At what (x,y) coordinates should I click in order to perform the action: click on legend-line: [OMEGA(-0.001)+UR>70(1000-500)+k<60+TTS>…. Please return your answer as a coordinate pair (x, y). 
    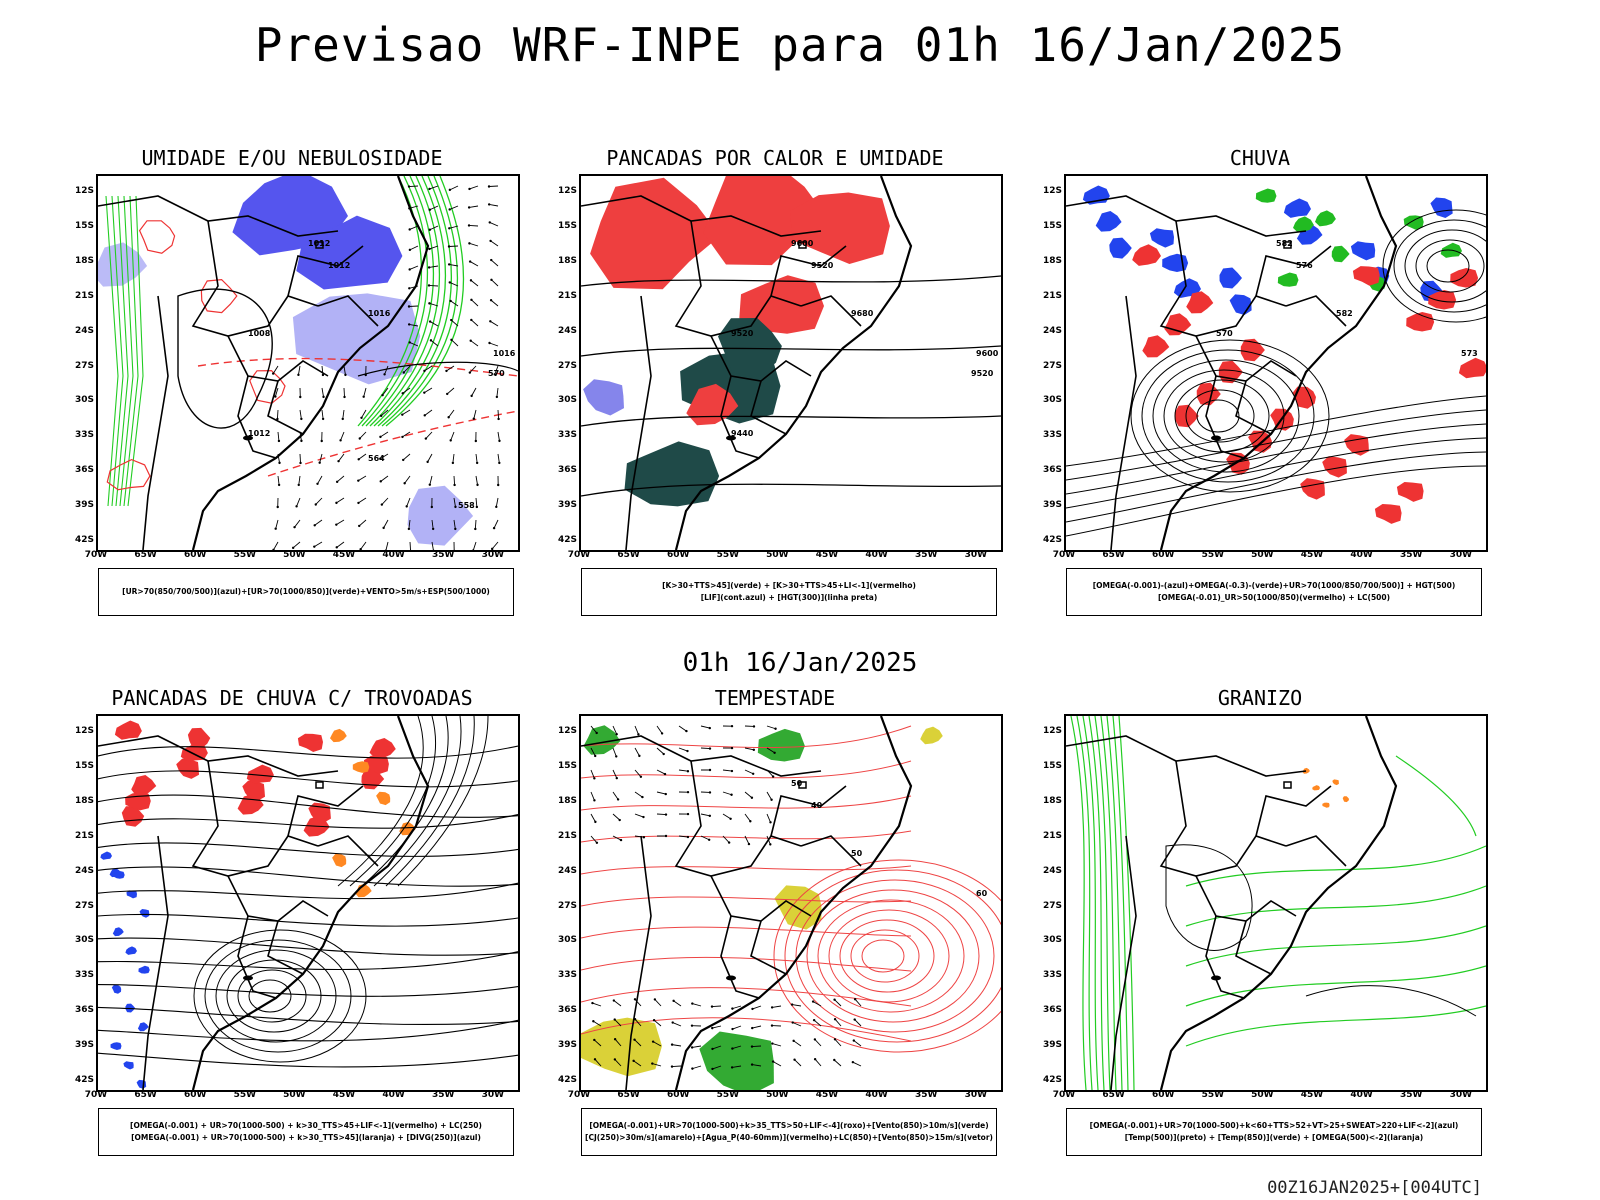
    Looking at the image, I should click on (1274, 1125).